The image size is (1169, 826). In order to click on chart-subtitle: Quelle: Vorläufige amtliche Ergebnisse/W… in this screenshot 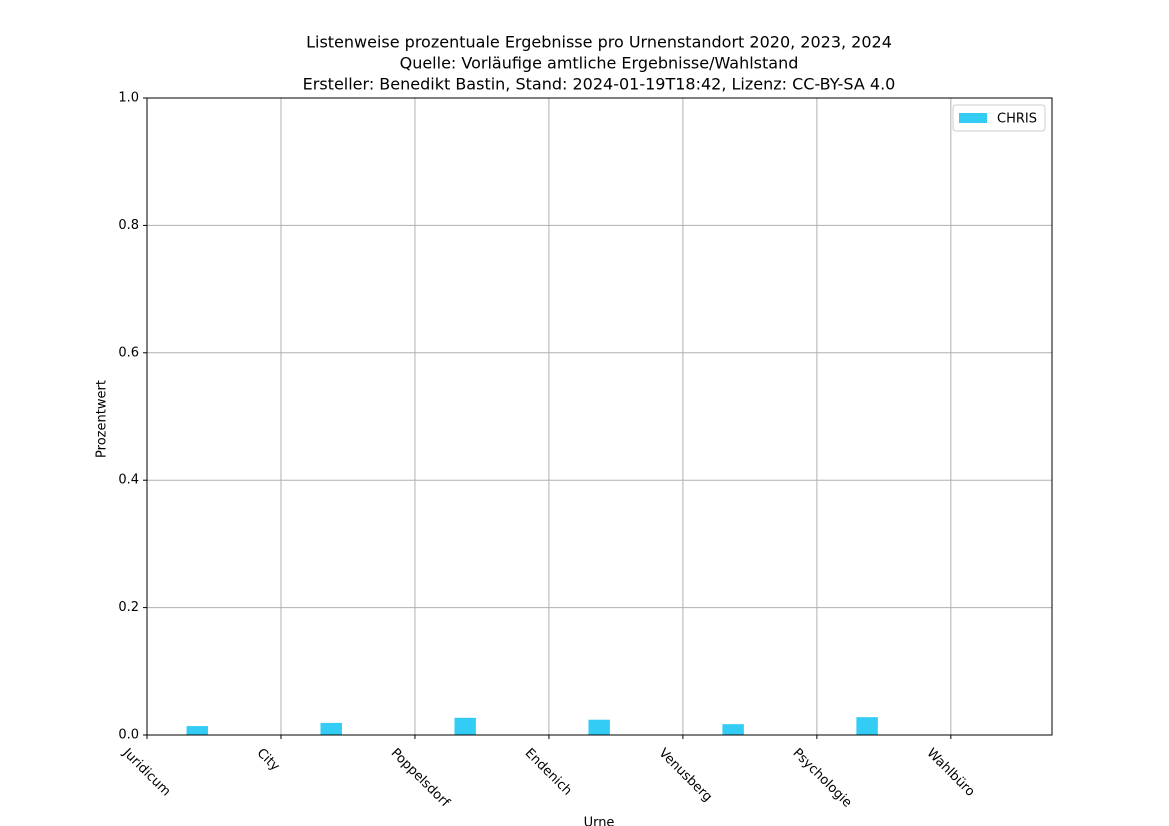, I will do `click(599, 63)`.